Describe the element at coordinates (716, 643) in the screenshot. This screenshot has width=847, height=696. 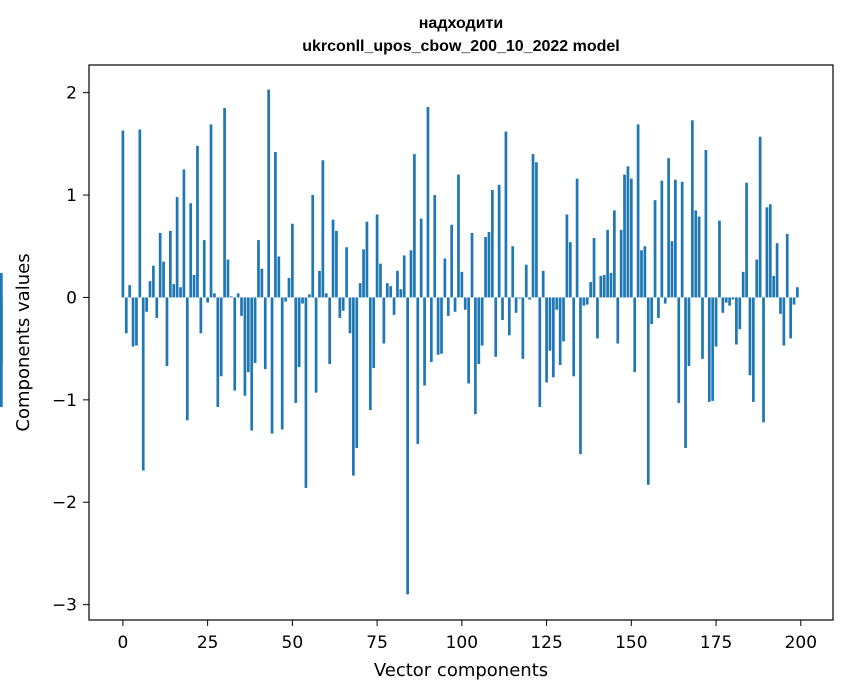
I see `x-tick-label: 175` at that location.